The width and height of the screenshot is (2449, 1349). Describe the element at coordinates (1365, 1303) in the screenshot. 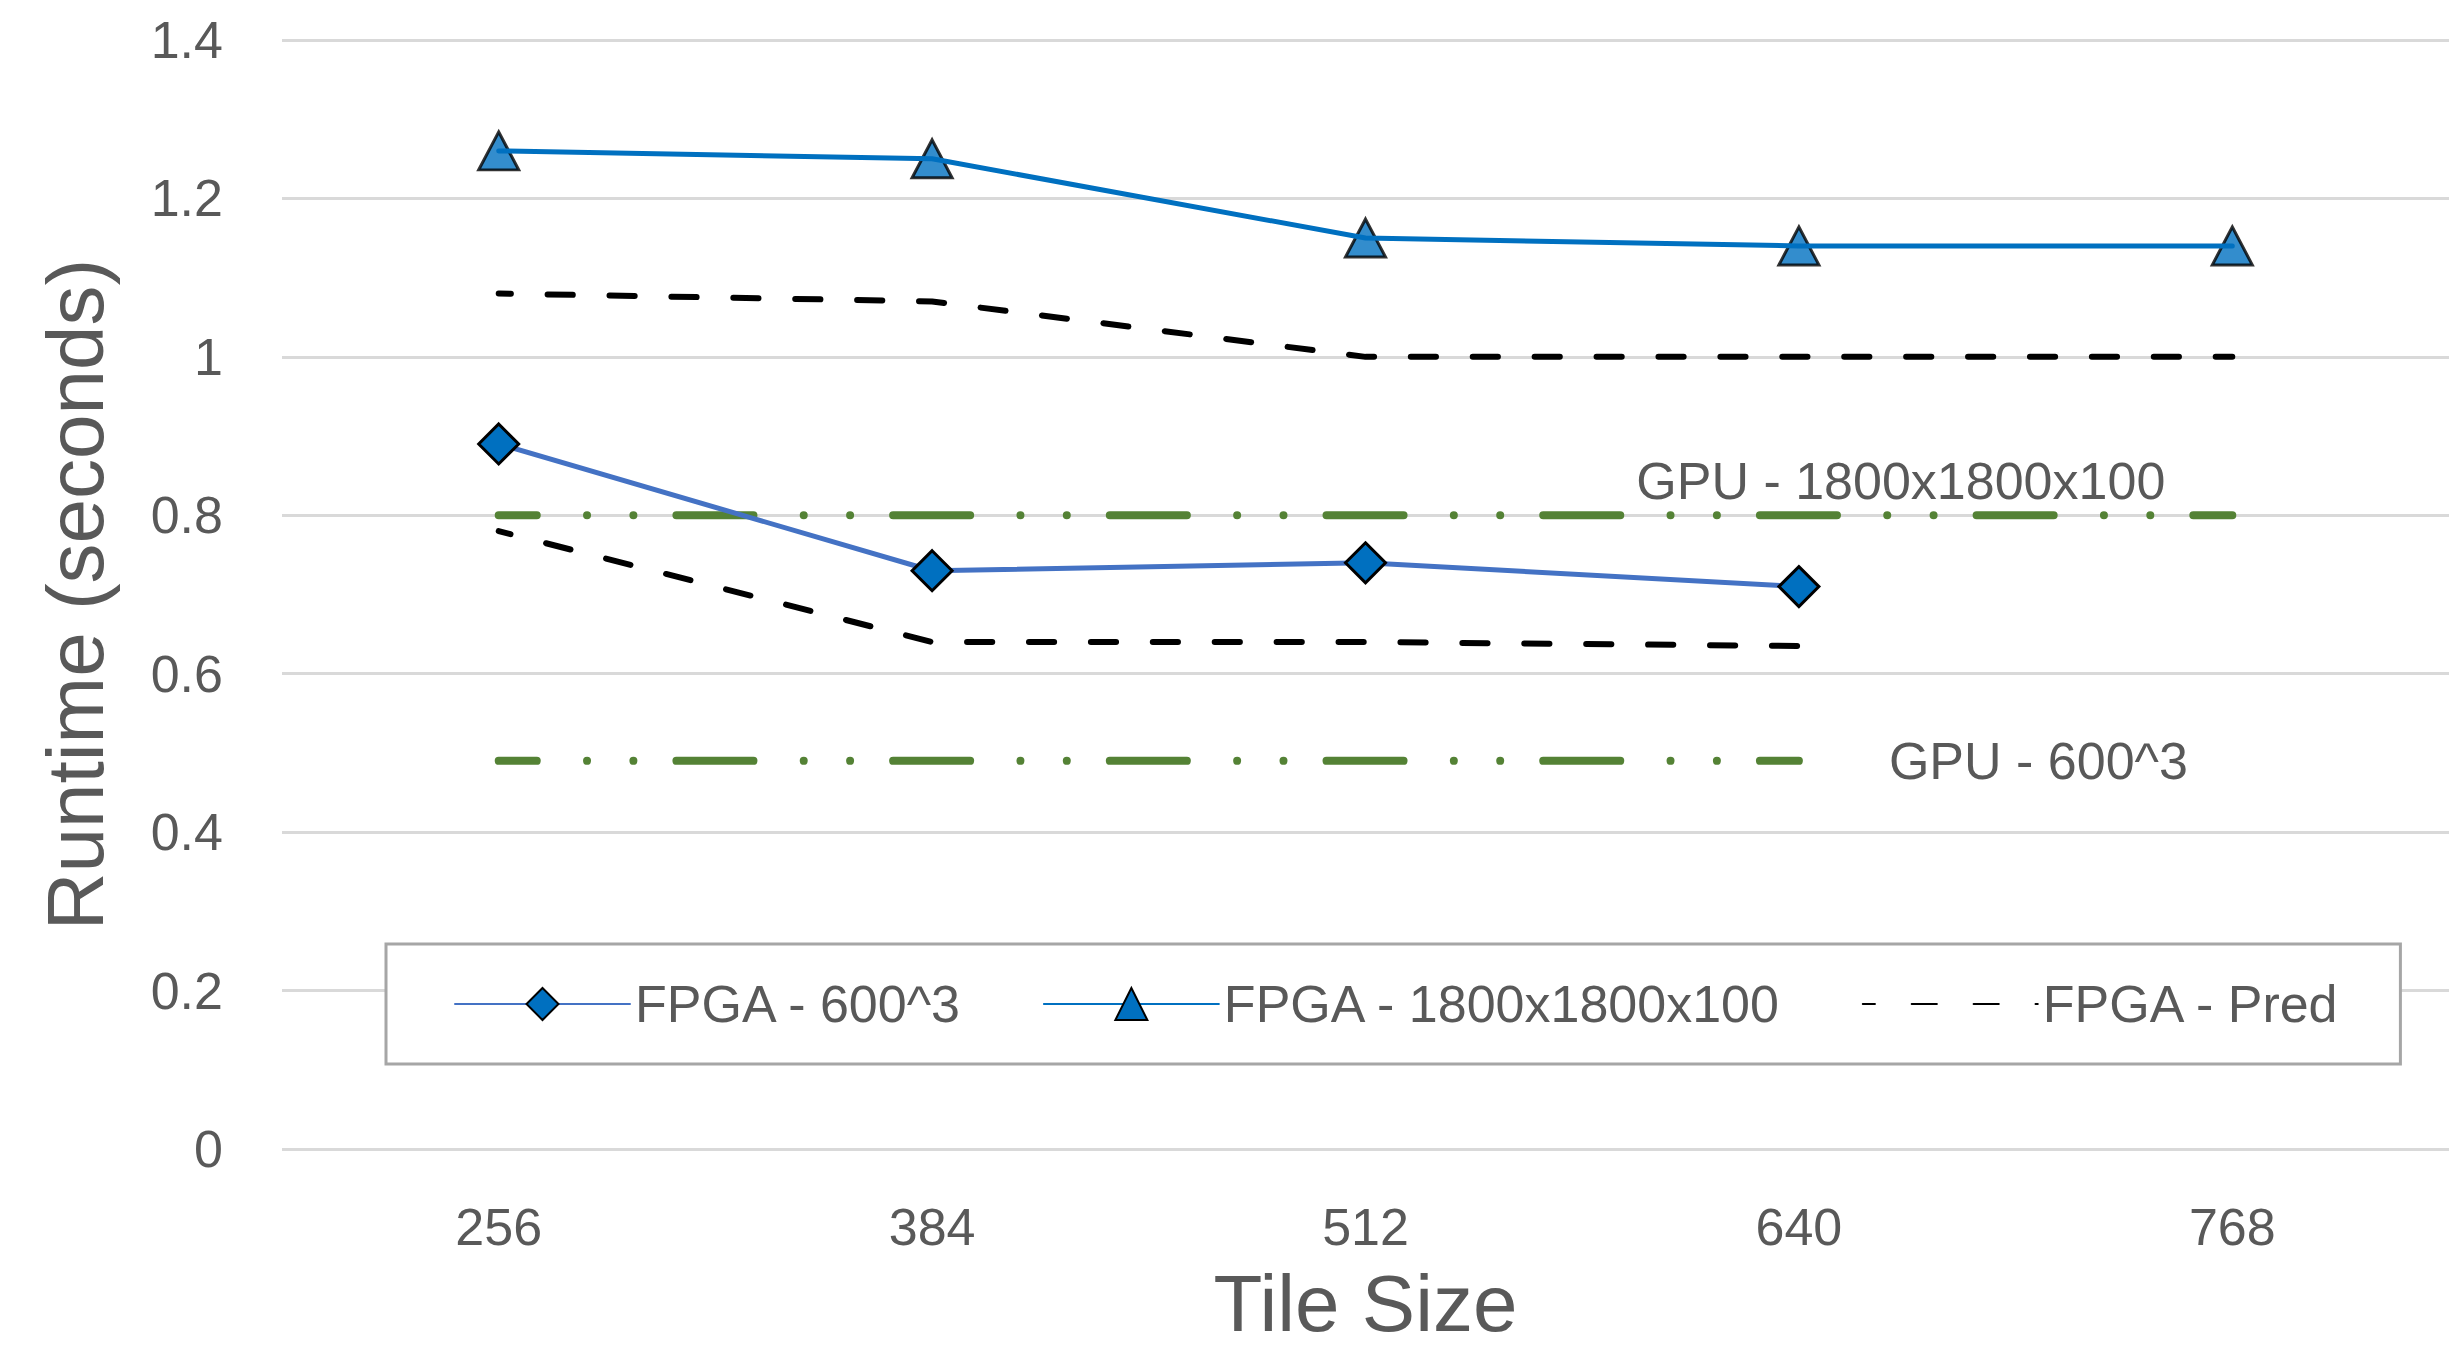

I see `x-axis-title: Tile Size` at that location.